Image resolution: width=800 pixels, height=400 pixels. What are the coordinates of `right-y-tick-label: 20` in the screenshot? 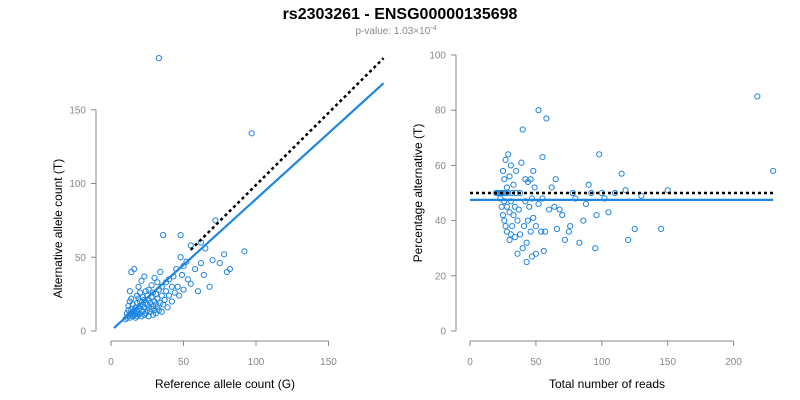 It's located at (441, 276).